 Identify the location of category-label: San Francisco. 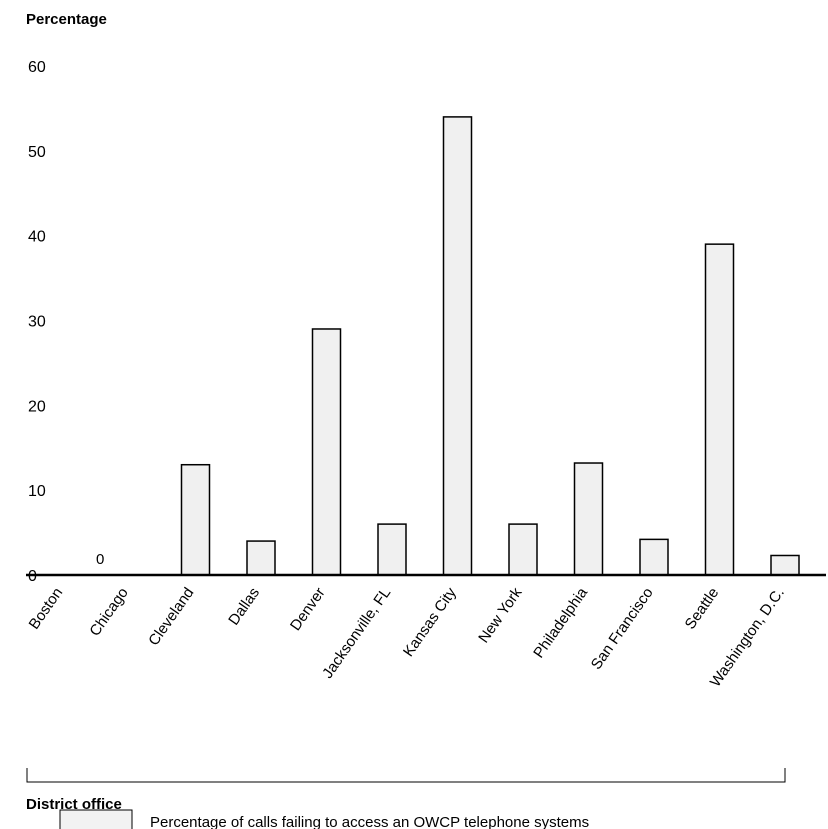
(622, 629).